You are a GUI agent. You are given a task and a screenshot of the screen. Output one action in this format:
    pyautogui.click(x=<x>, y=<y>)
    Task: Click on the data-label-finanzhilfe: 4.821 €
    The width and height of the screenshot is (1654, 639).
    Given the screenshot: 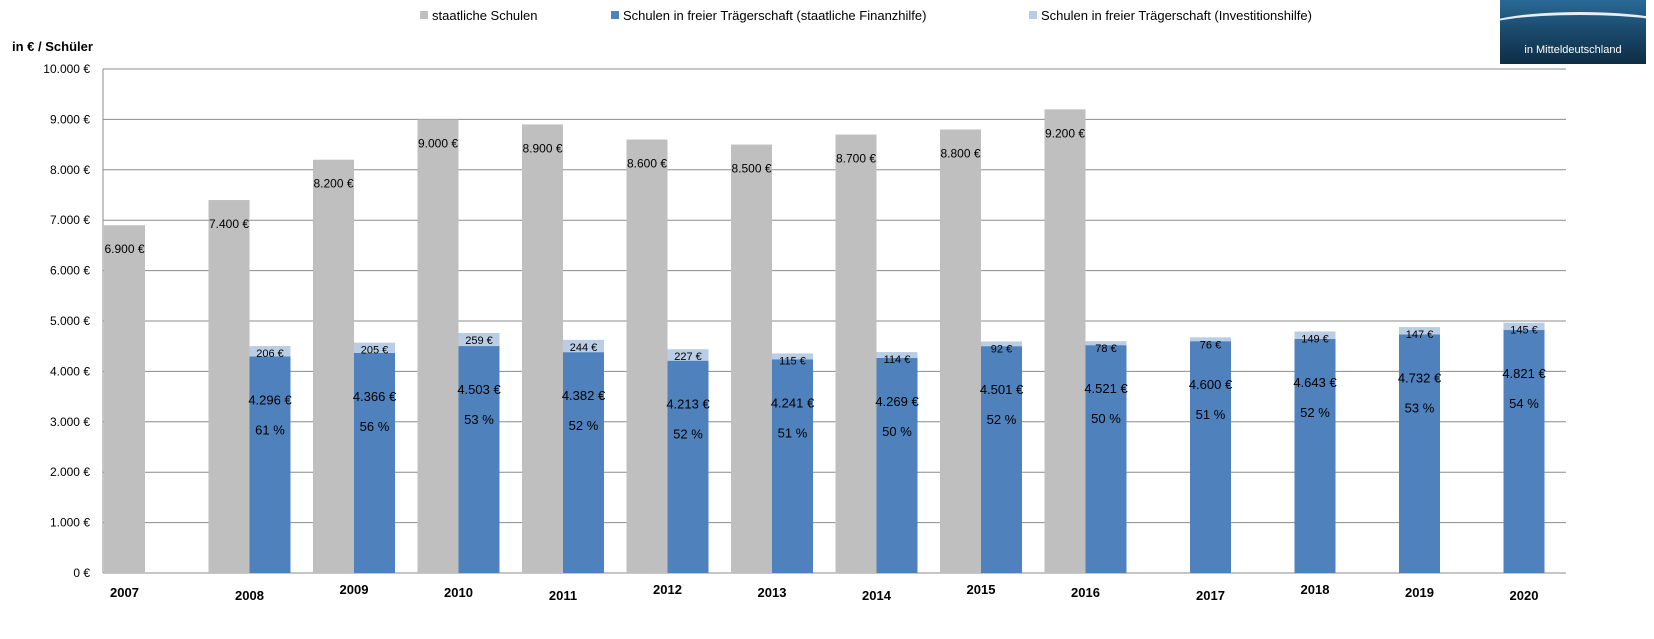 What is the action you would take?
    pyautogui.click(x=1524, y=373)
    